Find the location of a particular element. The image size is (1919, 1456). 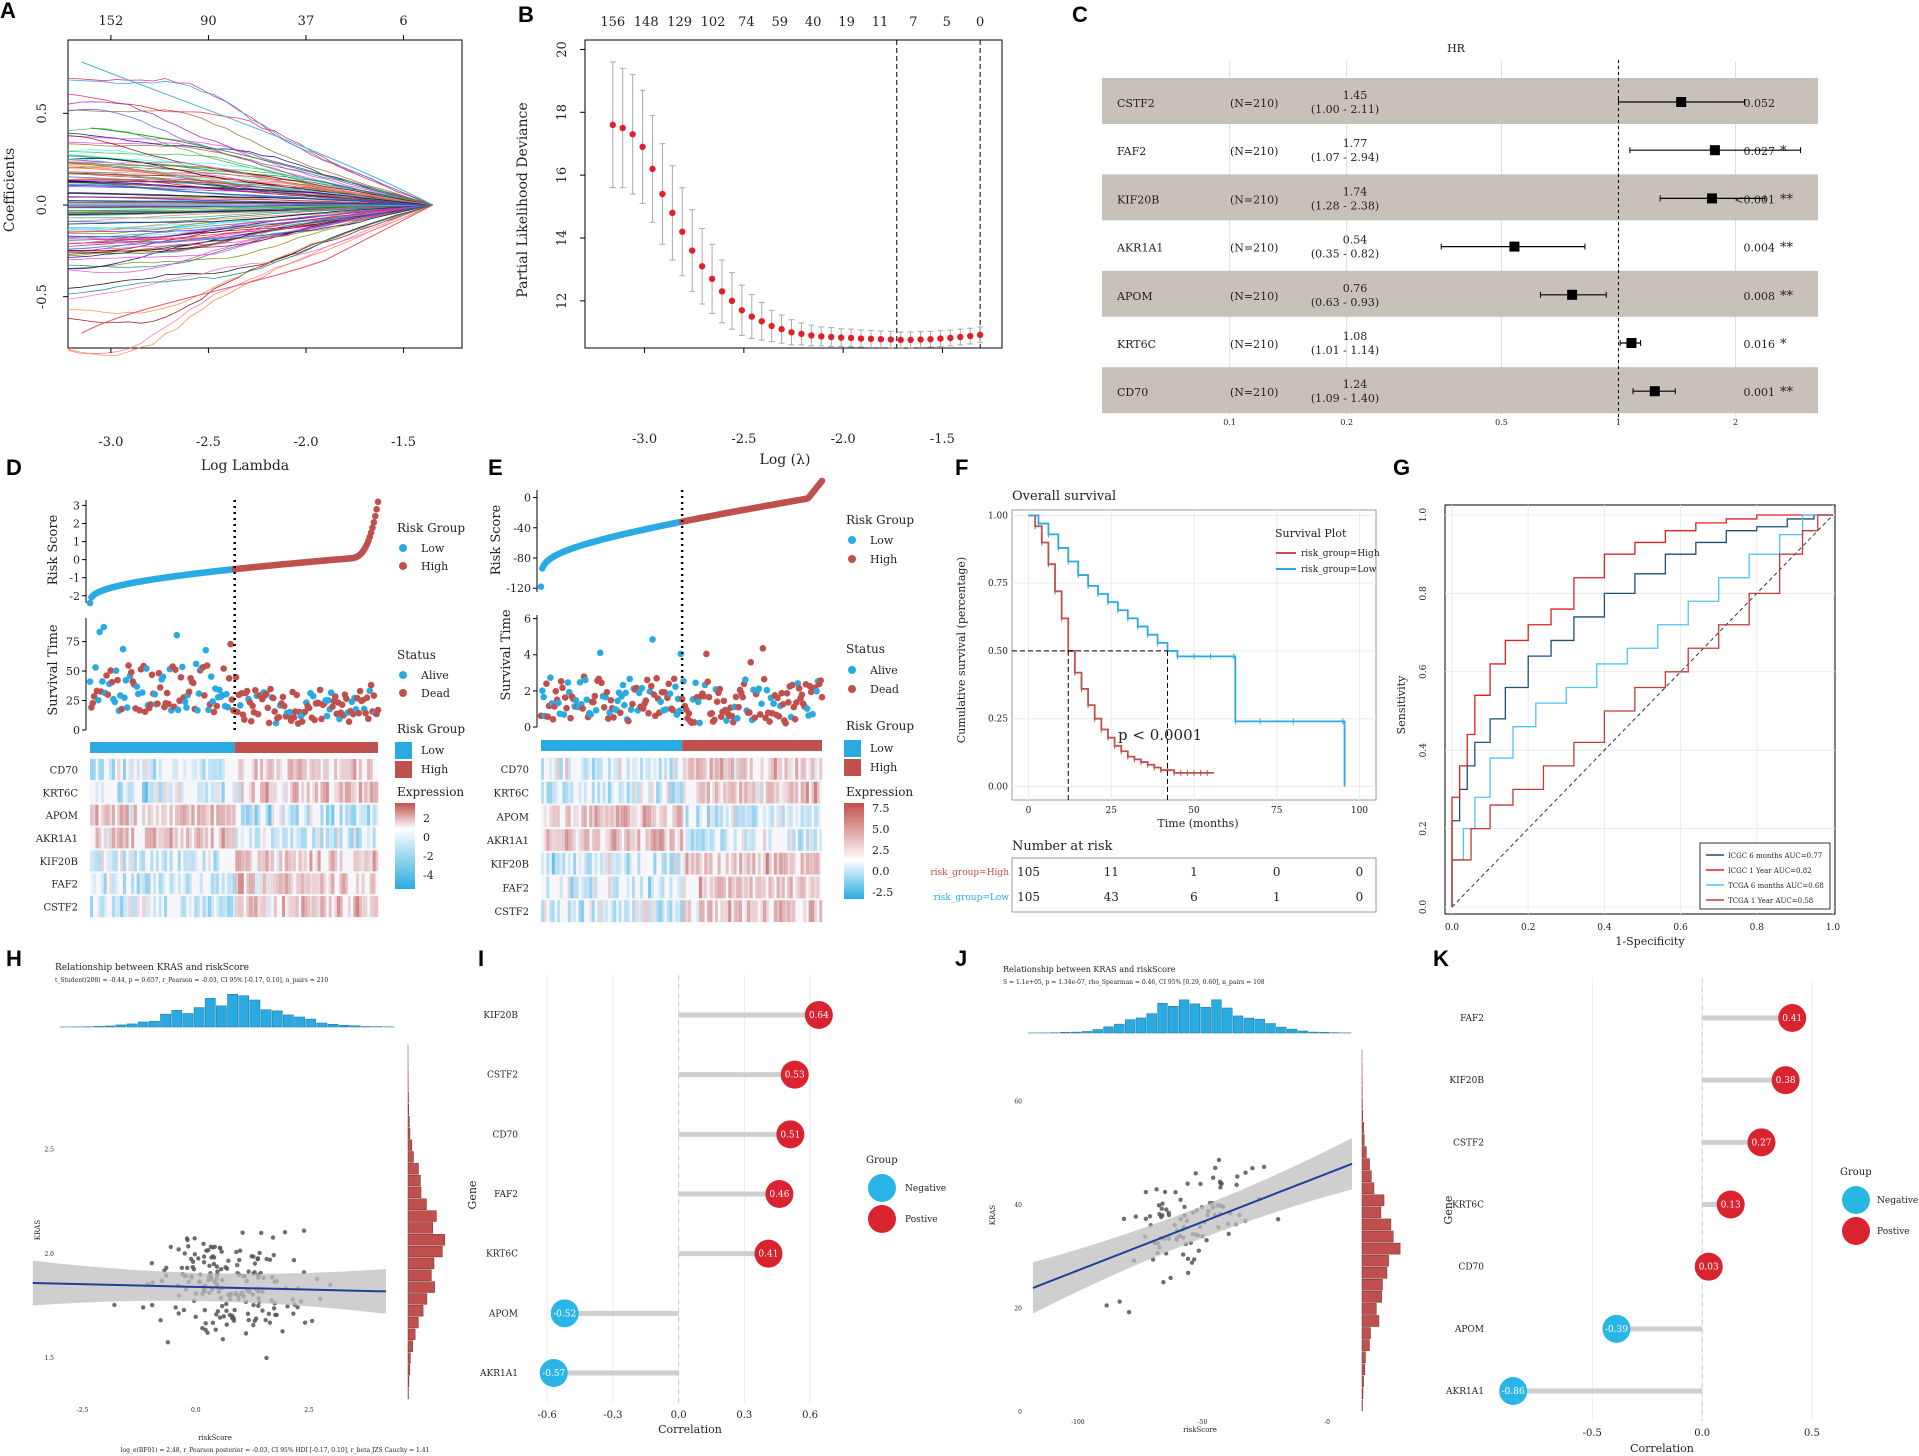

heatmap-bg is located at coordinates (681, 840).